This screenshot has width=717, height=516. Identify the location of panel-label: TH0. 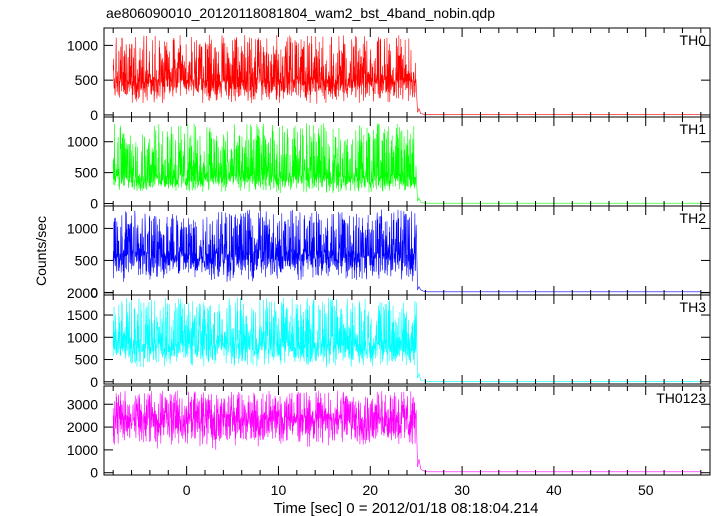
(693, 40).